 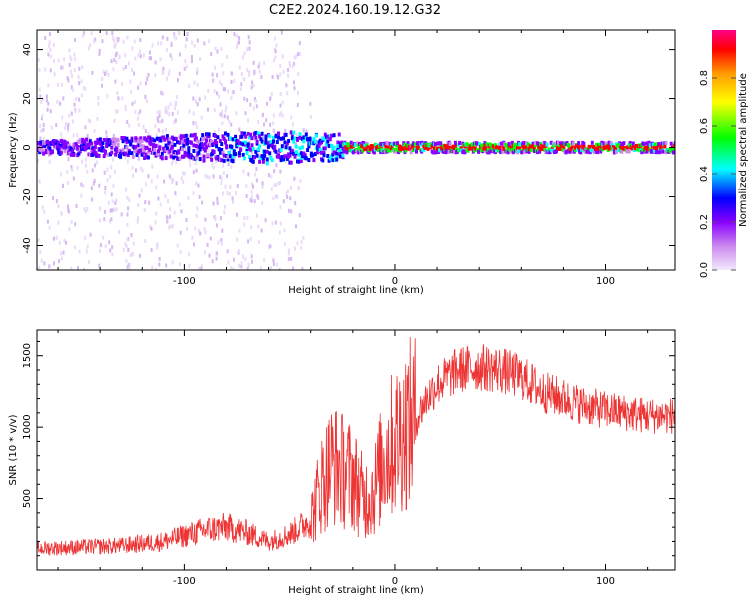 What do you see at coordinates (704, 78) in the screenshot?
I see `colorbar-tick-label: 0.8` at bounding box center [704, 78].